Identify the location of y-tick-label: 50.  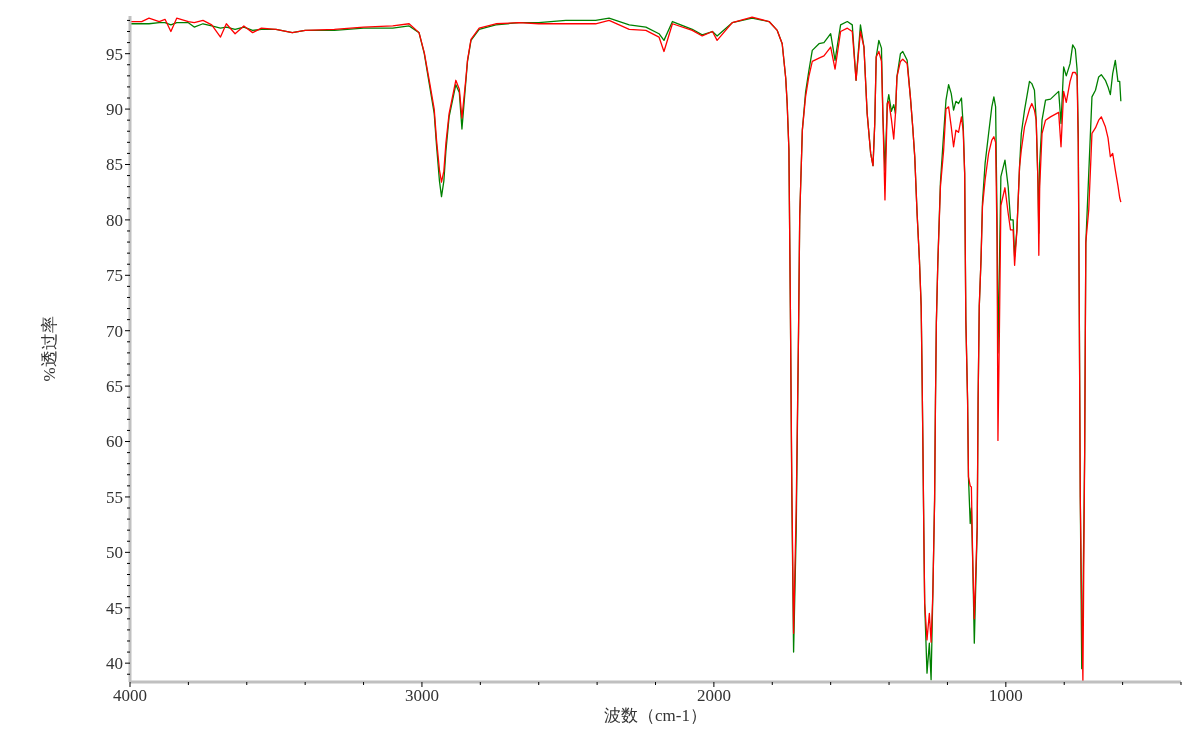
(114, 553).